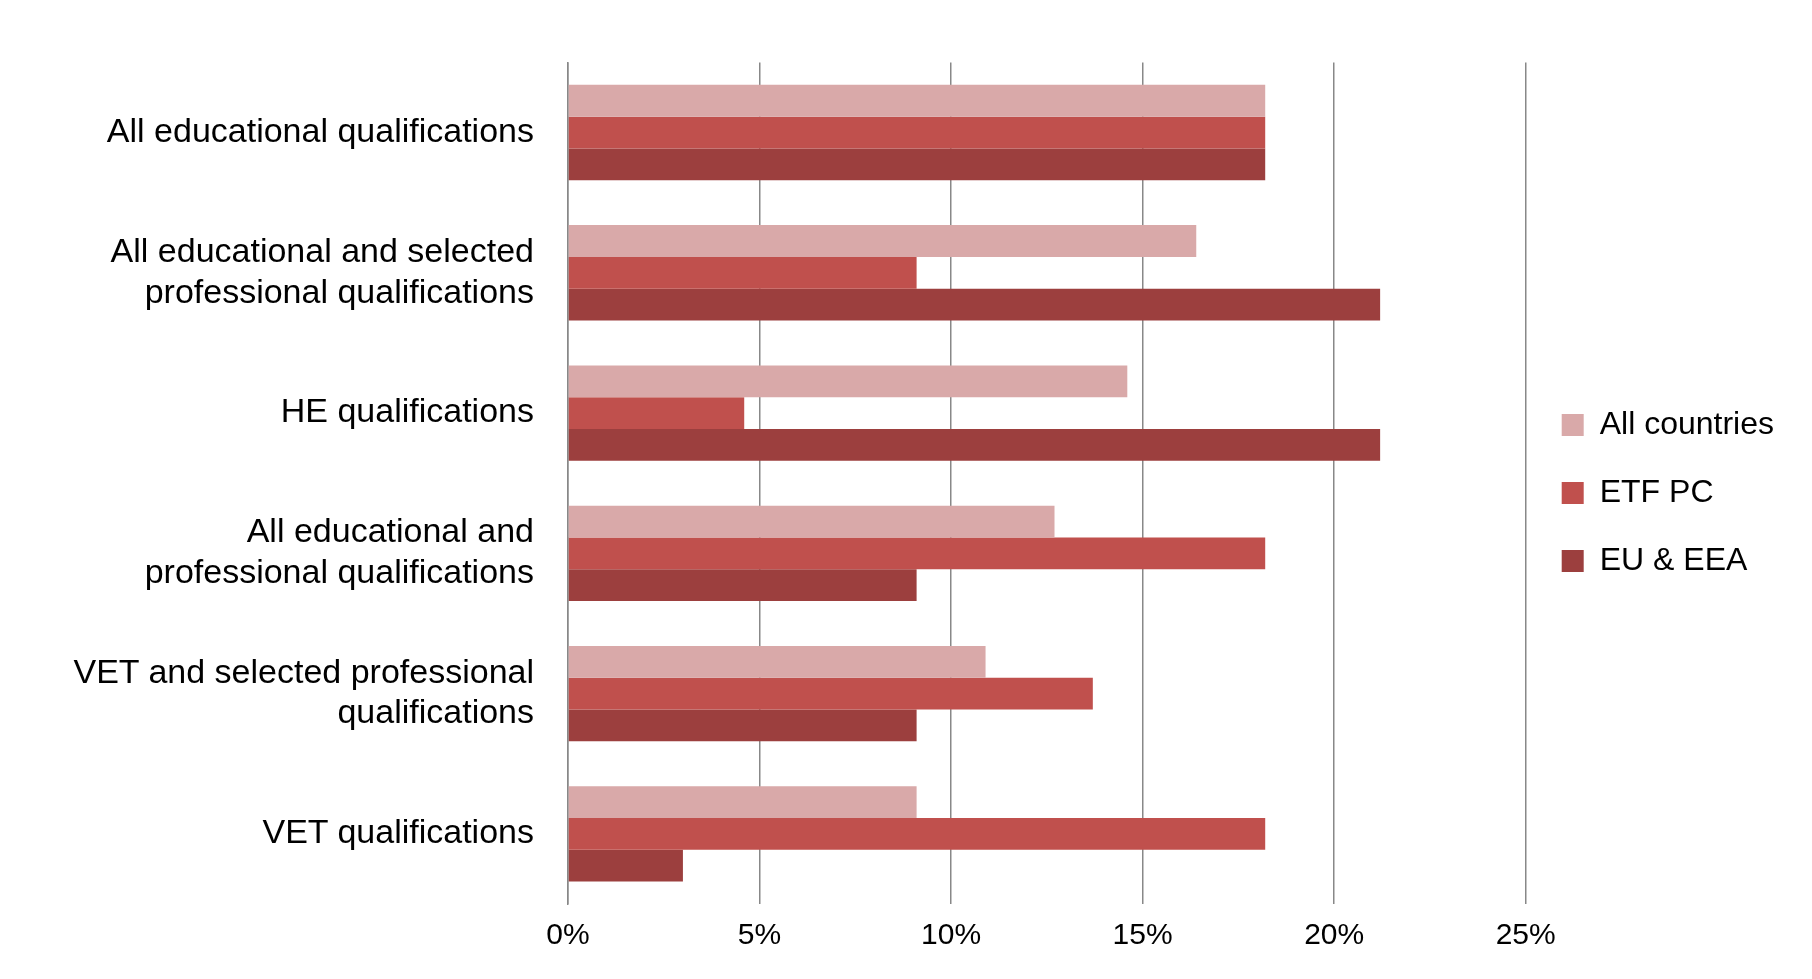  I want to click on x-tick-label: 10%, so click(951, 934).